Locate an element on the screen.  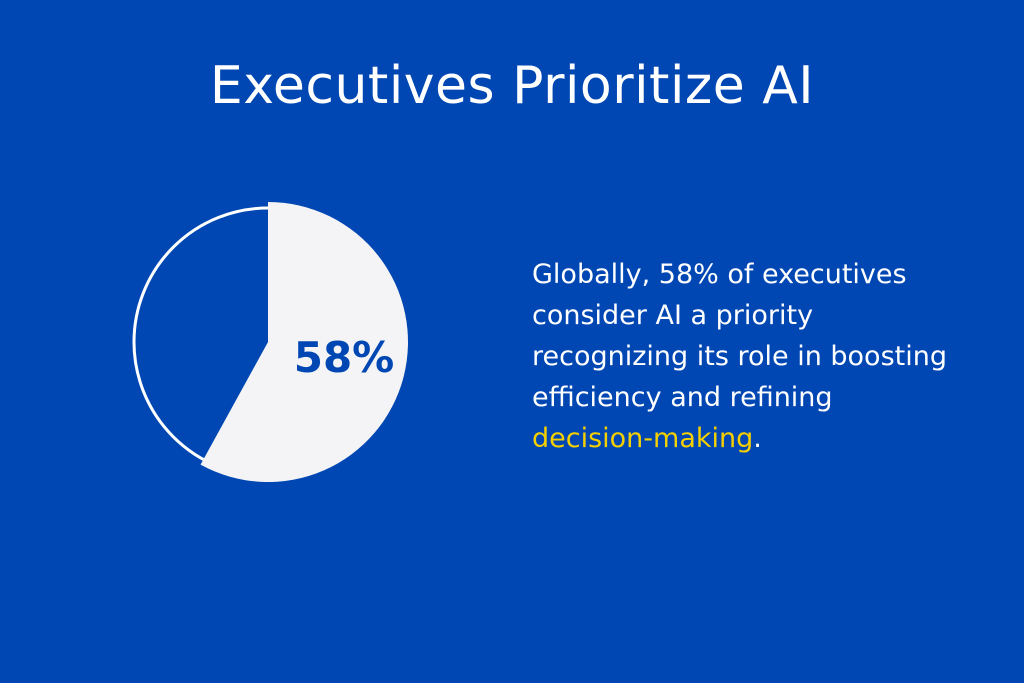
highlighted-term: decision-making is located at coordinates (643, 438).